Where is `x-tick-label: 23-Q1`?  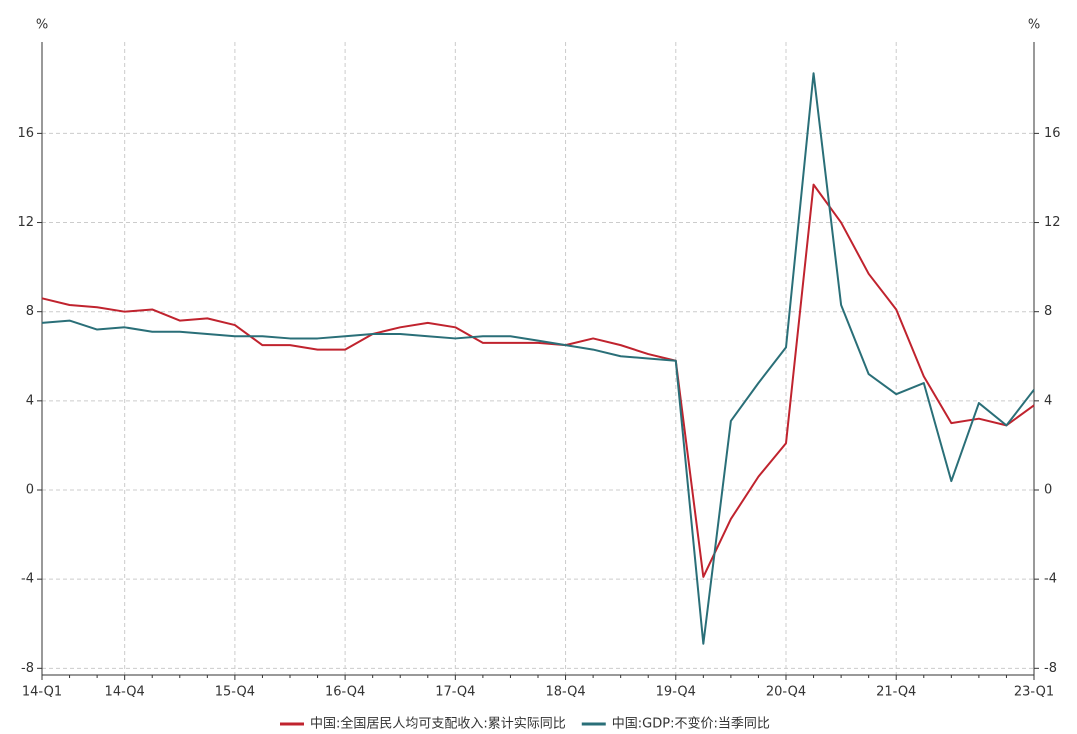
x-tick-label: 23-Q1 is located at coordinates (1034, 692).